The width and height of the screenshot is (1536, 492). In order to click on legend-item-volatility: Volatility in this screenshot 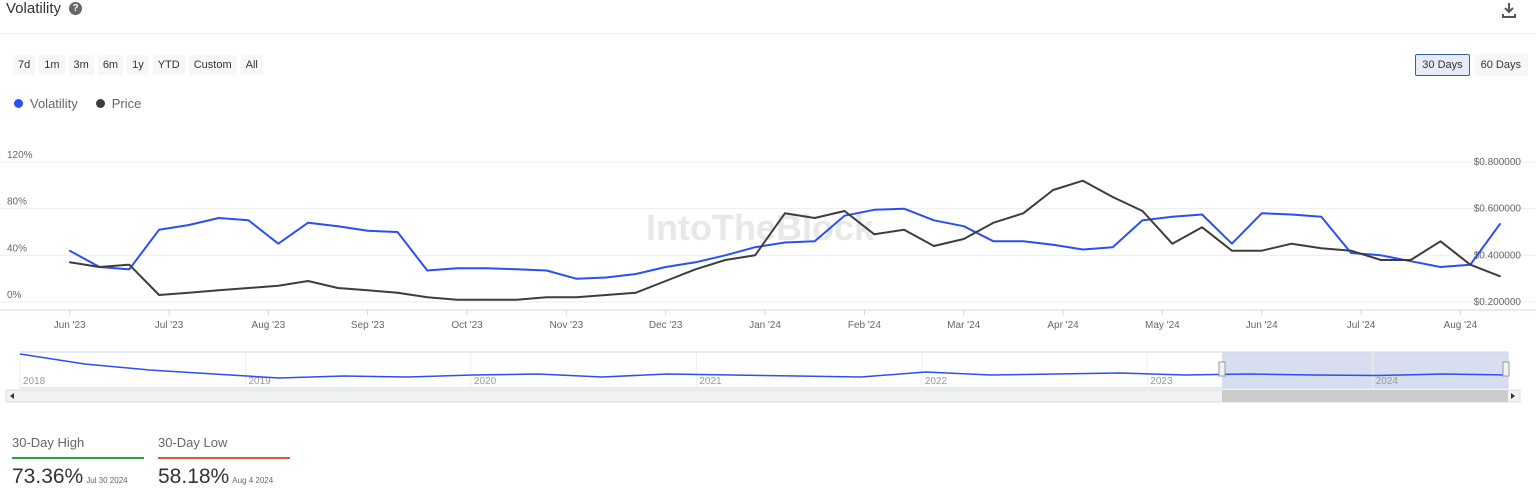, I will do `click(46, 103)`.